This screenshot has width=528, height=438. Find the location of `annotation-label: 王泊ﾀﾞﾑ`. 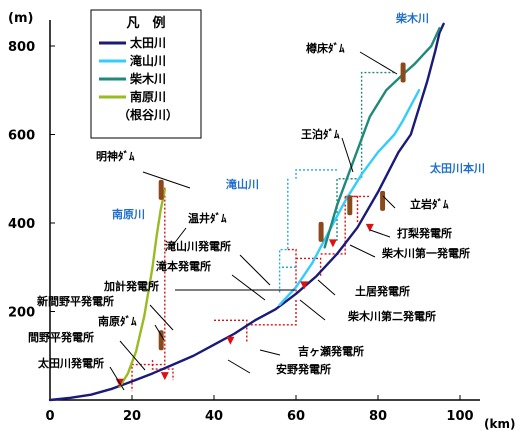

annotation-label: 王泊ﾀﾞﾑ is located at coordinates (320, 134).